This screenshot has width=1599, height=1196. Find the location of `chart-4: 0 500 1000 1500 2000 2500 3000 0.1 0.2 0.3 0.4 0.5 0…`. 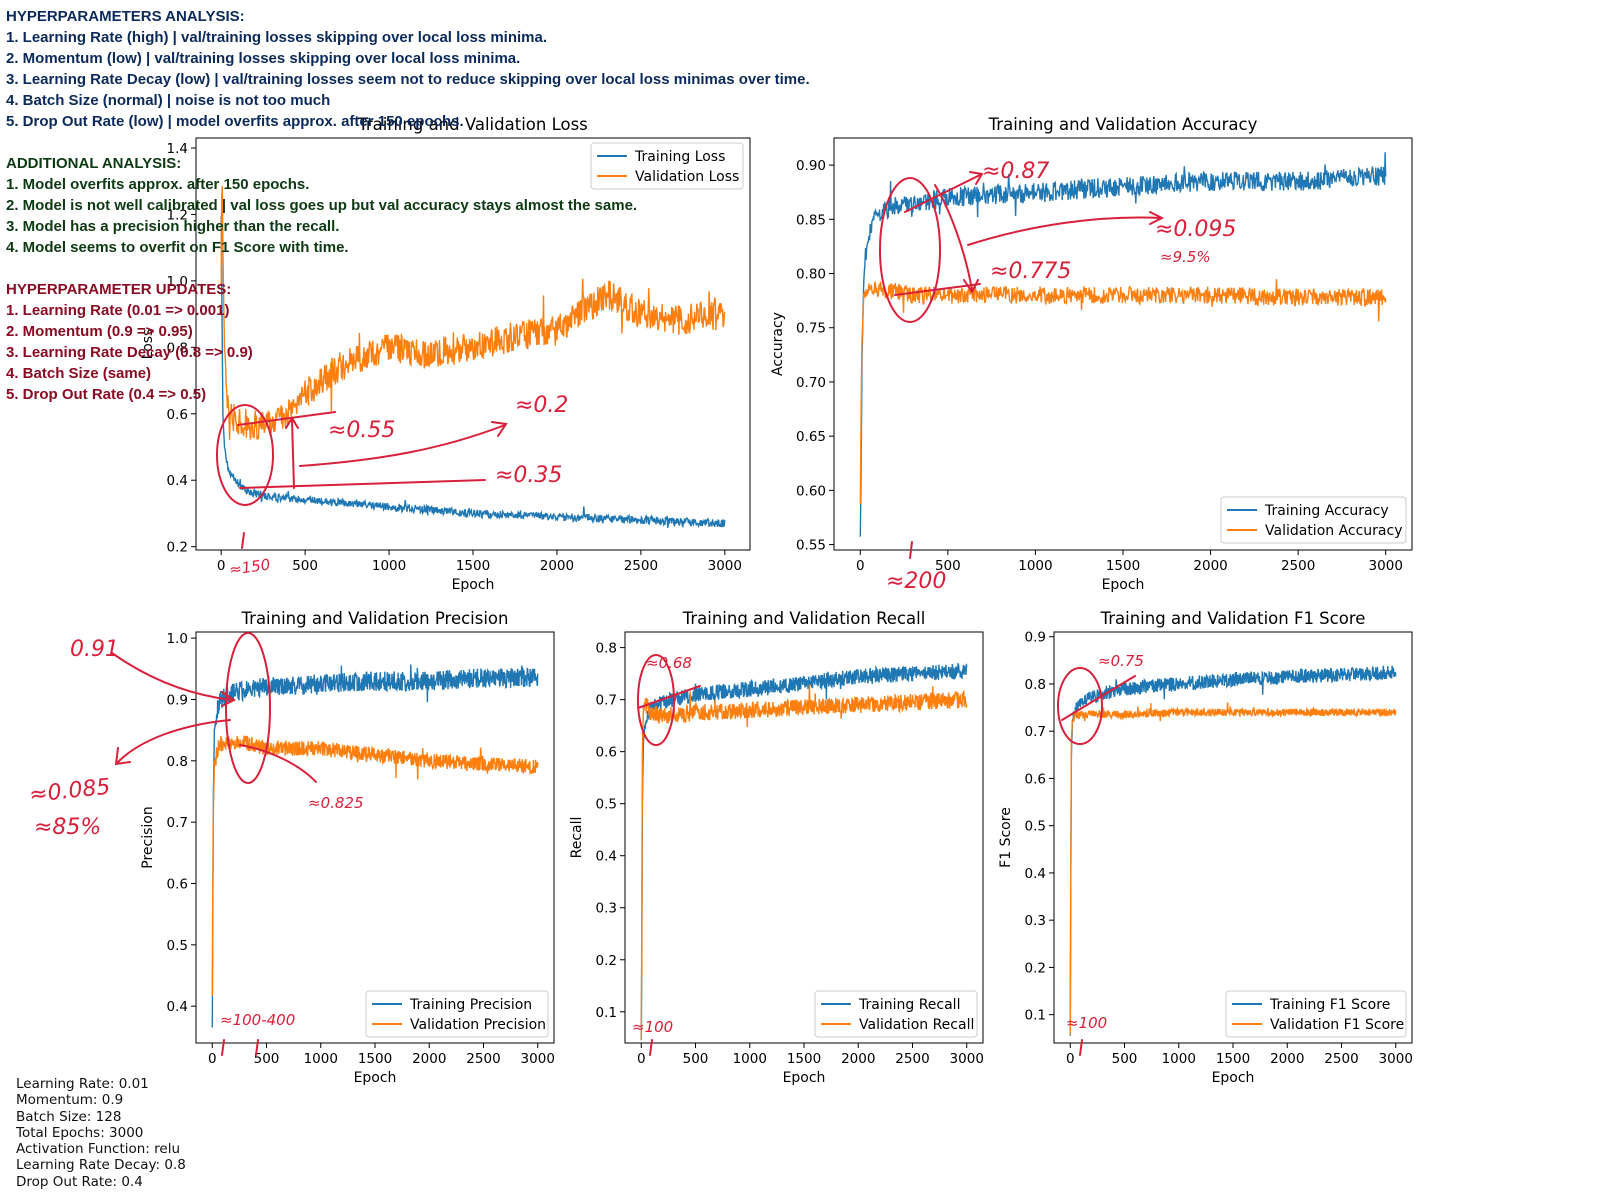

chart-4: 0 500 1000 1500 2000 2500 3000 0.1 0.2 0.3 0.4 0.5 0… is located at coordinates (1205, 847).